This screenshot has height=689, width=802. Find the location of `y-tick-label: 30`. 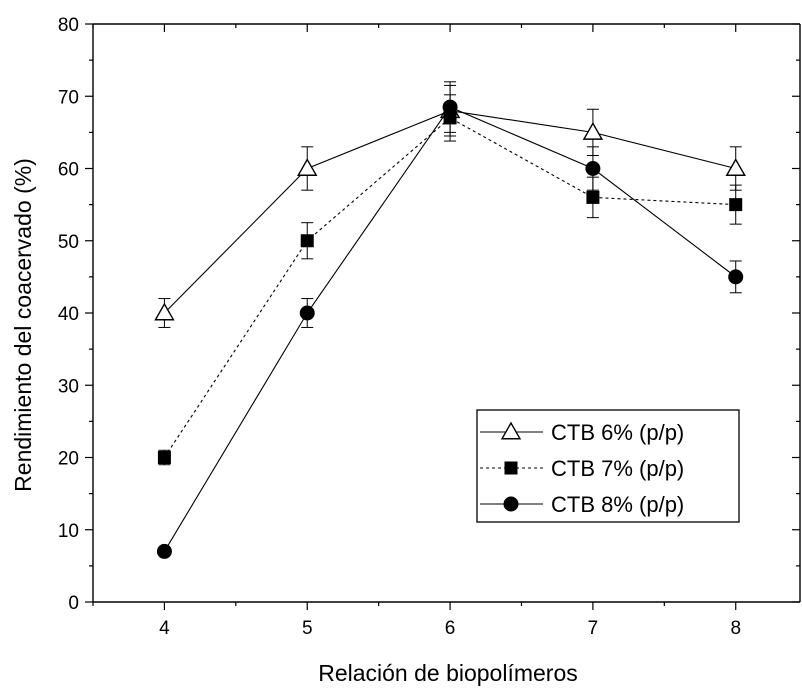

y-tick-label: 30 is located at coordinates (68, 386).